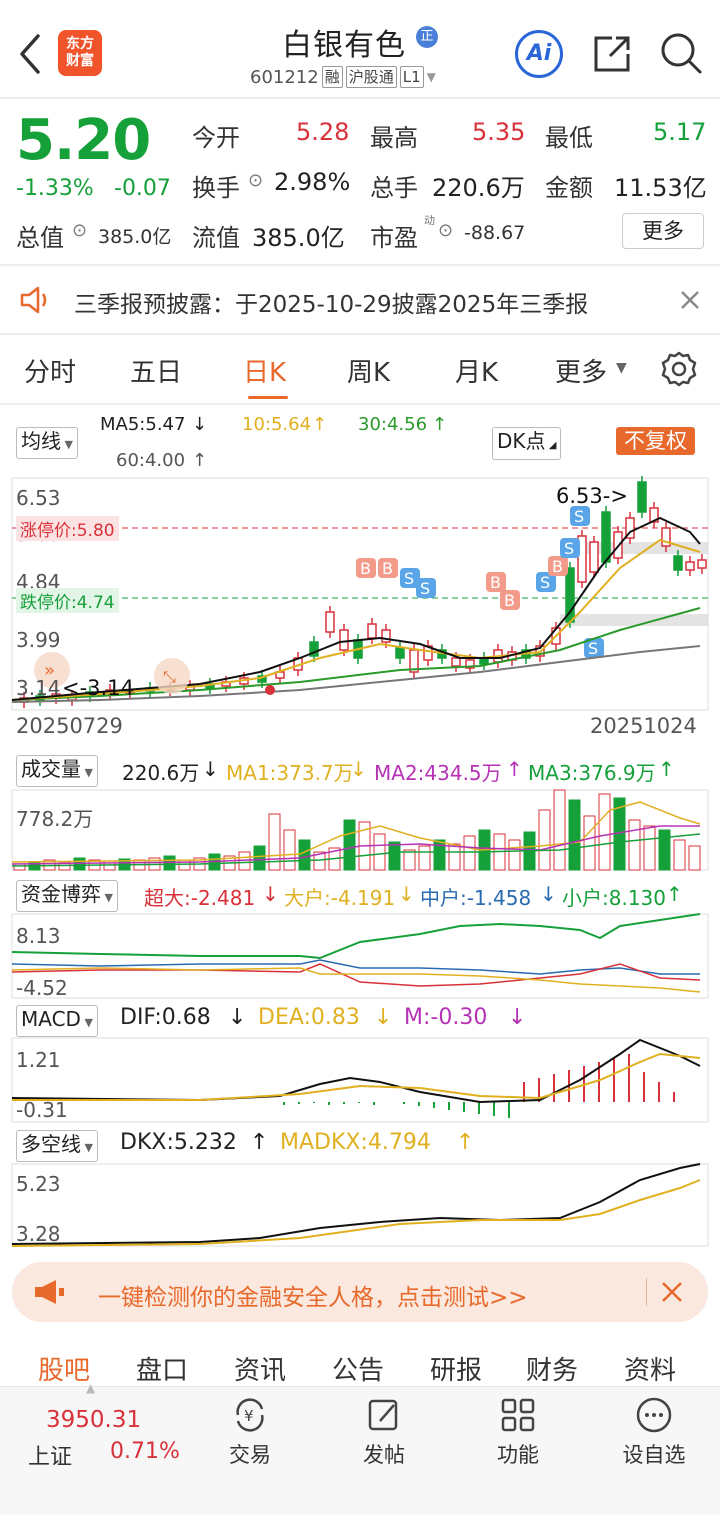 The height and width of the screenshot is (1515, 720). Describe the element at coordinates (394, 138) in the screenshot. I see `high-label: 最高` at that location.